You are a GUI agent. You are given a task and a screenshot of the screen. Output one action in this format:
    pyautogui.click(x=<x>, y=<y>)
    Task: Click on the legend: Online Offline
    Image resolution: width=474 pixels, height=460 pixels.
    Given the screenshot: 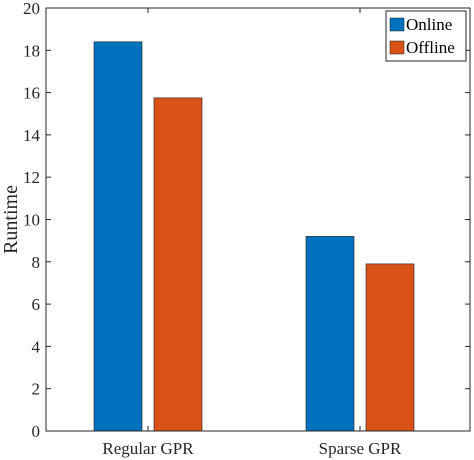 What is the action you would take?
    pyautogui.click(x=426, y=36)
    